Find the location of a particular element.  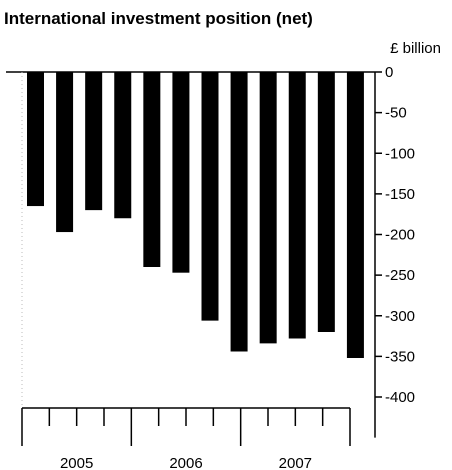

y-tick-label: 0 is located at coordinates (389, 72).